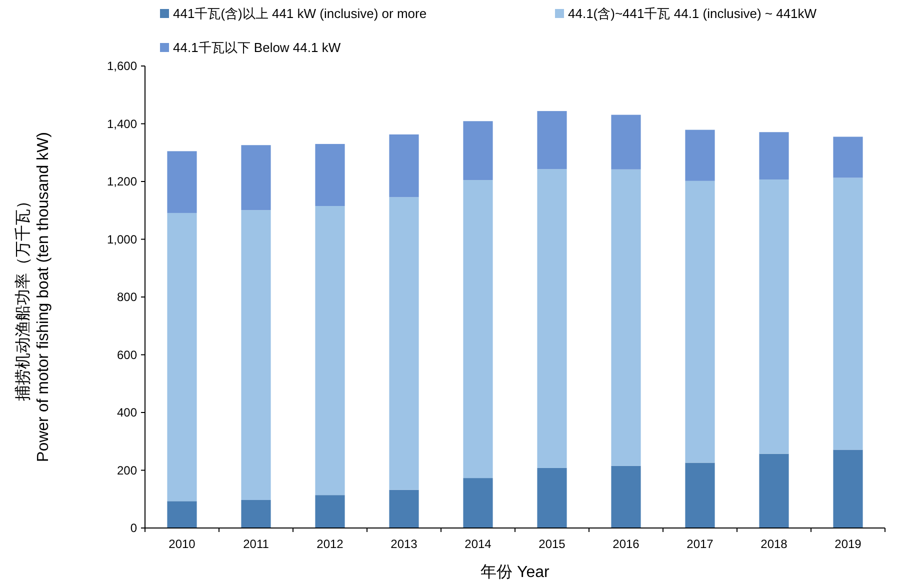 The width and height of the screenshot is (898, 582). Describe the element at coordinates (127, 413) in the screenshot. I see `y-tick-label: 400` at that location.